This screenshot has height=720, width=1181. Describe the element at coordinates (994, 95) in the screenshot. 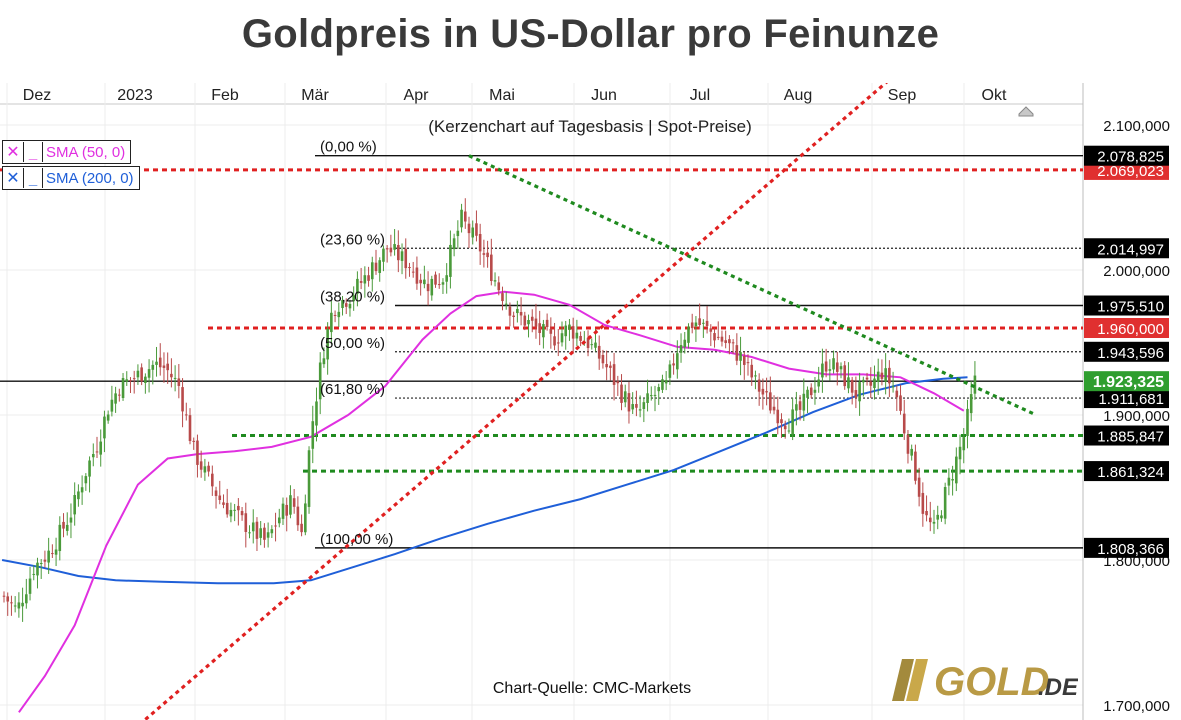

I see `month-label: Okt` at that location.